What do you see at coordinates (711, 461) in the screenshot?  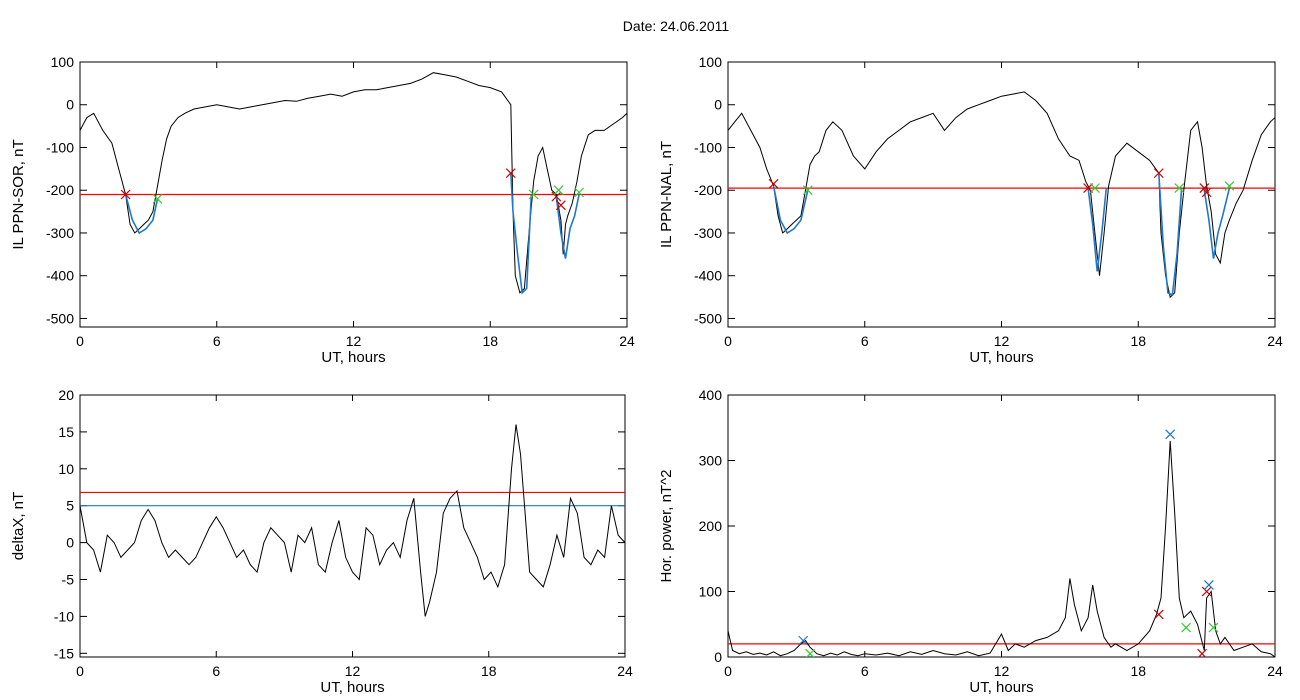 I see `y-tick-label: 300` at bounding box center [711, 461].